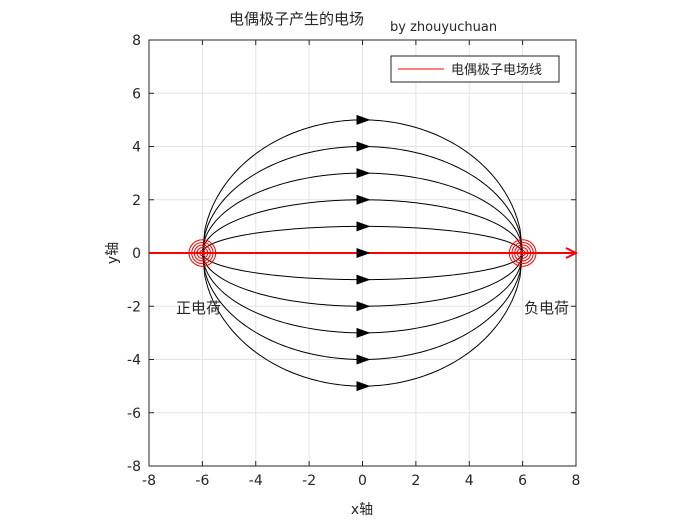 This screenshot has height=525, width=700. Describe the element at coordinates (136, 94) in the screenshot. I see `y-tick-label: 6` at that location.